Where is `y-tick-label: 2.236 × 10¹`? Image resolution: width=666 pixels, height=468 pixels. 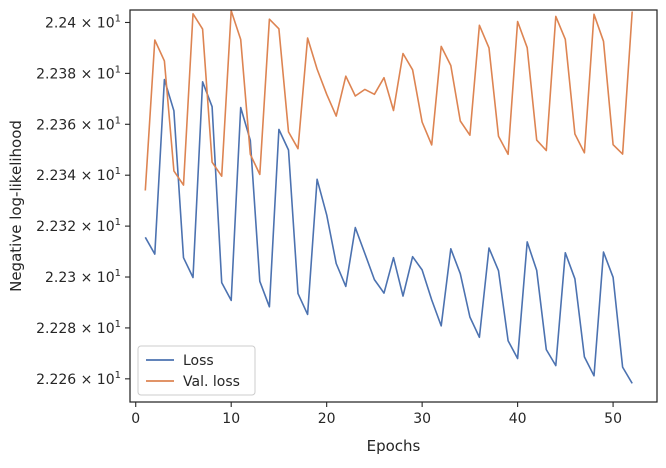
y-tick-label: 2.236 × 10¹ is located at coordinates (78, 124).